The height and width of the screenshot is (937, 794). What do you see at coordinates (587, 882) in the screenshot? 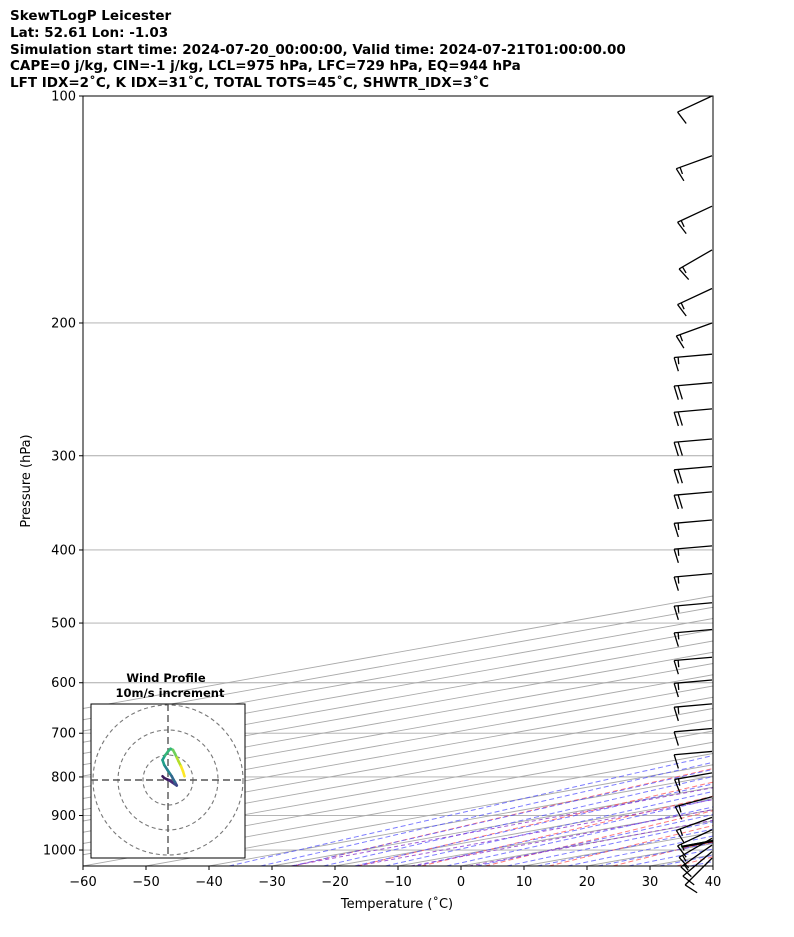
I see `x-tick-label: 20` at bounding box center [587, 882].